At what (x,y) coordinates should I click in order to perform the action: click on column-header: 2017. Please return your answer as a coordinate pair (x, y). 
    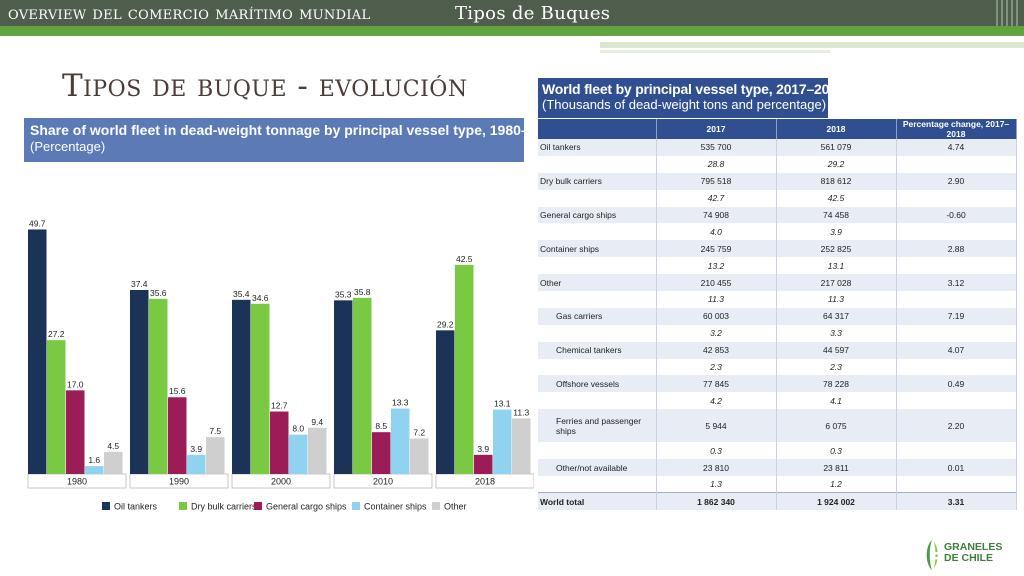
    Looking at the image, I should click on (716, 129).